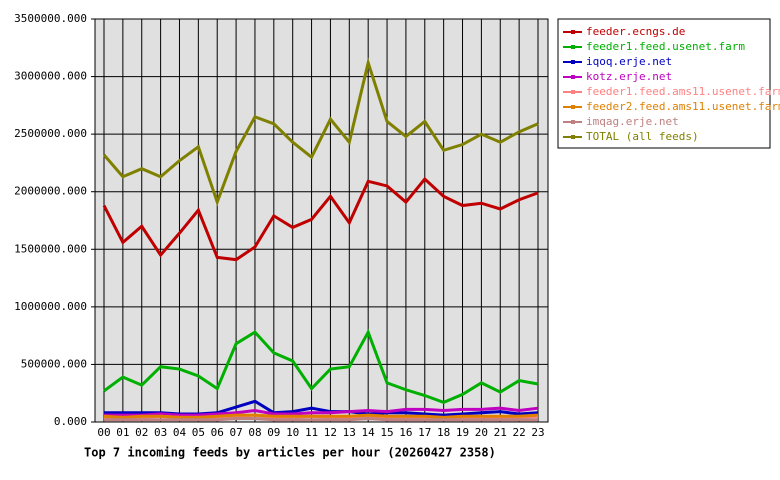  Describe the element at coordinates (103, 432) in the screenshot. I see `x-tick-label: 00` at that location.